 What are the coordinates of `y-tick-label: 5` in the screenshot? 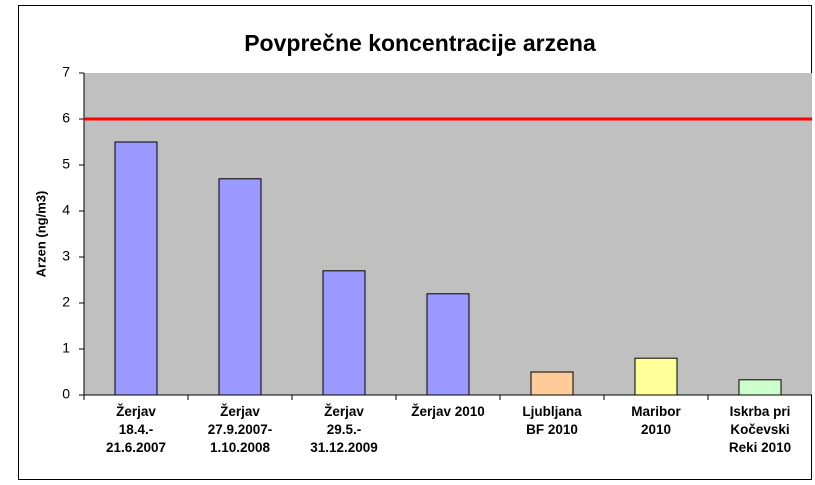 It's located at (66, 164).